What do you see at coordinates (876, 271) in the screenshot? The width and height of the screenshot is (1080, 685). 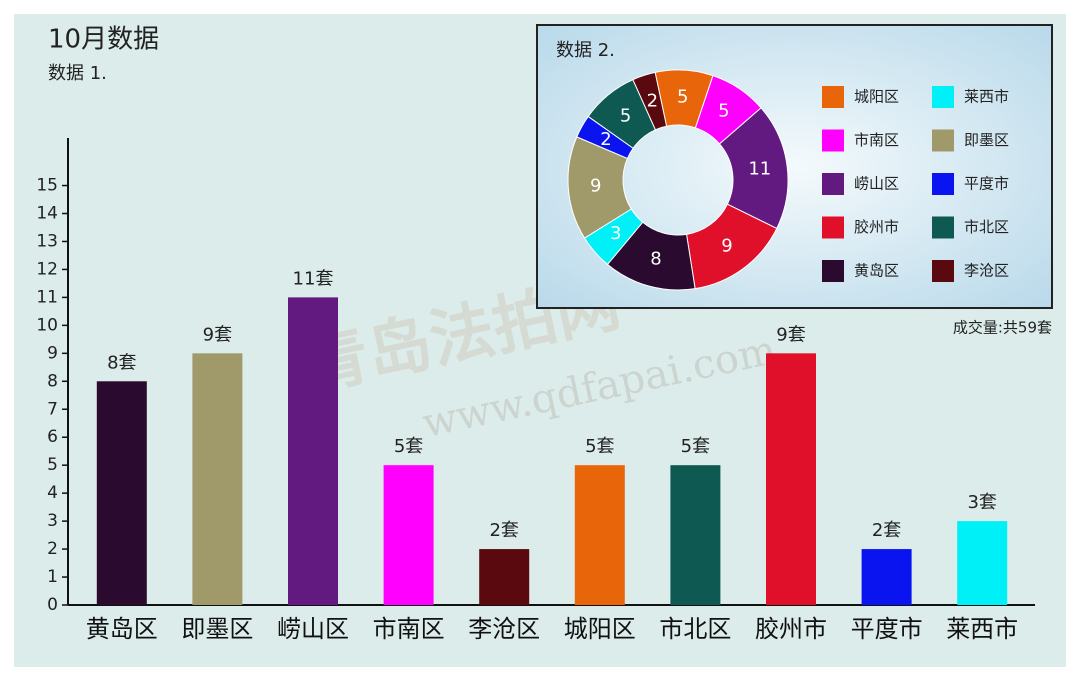 I see `legend-label: 黄岛区` at bounding box center [876, 271].